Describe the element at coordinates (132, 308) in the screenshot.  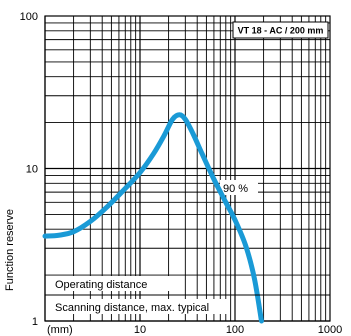
I see `scanning-distance-label: Scanning distance, max. typical` at that location.